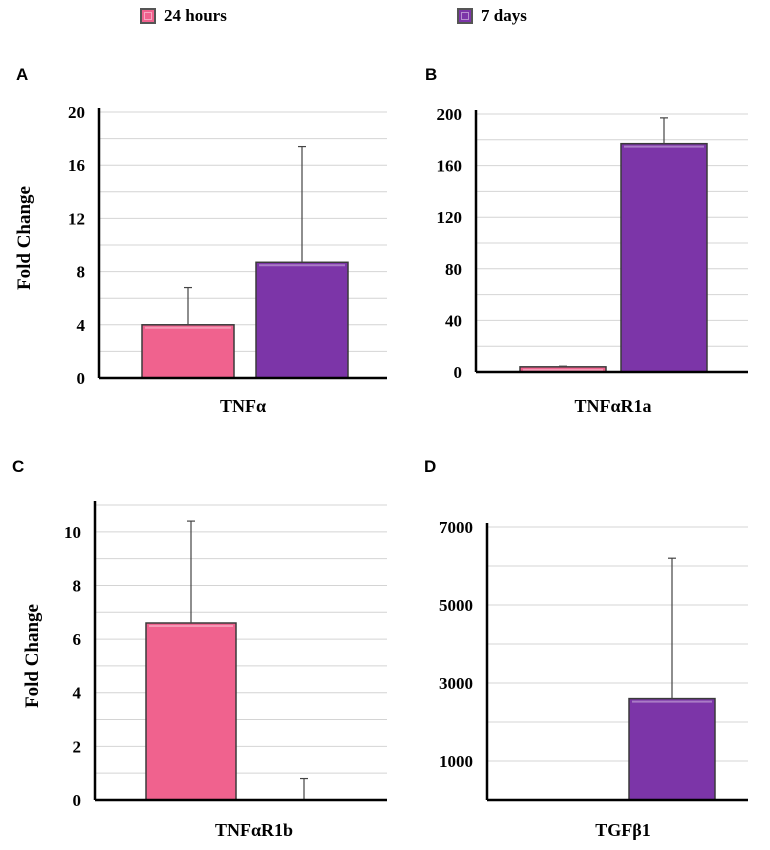  What do you see at coordinates (32, 656) in the screenshot?
I see `panel-c-y-label: Fold Change` at bounding box center [32, 656].